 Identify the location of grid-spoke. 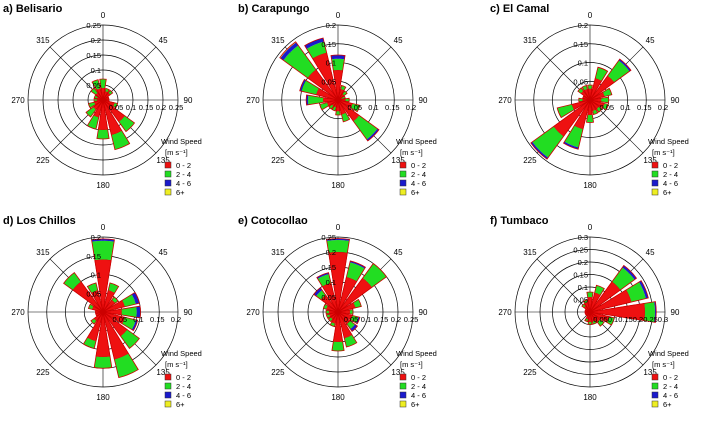
(311, 338).